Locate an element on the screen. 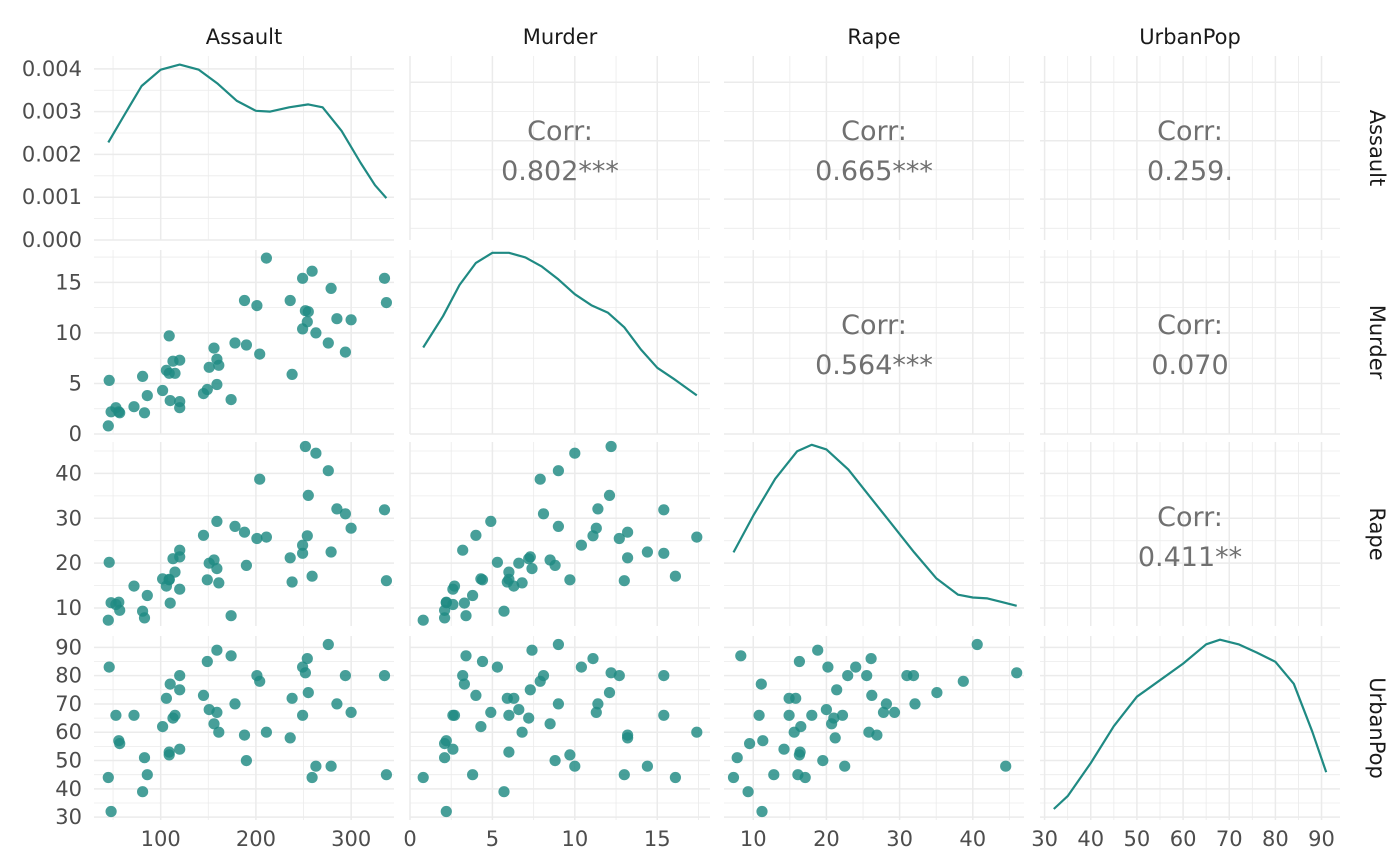 The height and width of the screenshot is (866, 1400). y-tick-label: 60 is located at coordinates (68, 732).